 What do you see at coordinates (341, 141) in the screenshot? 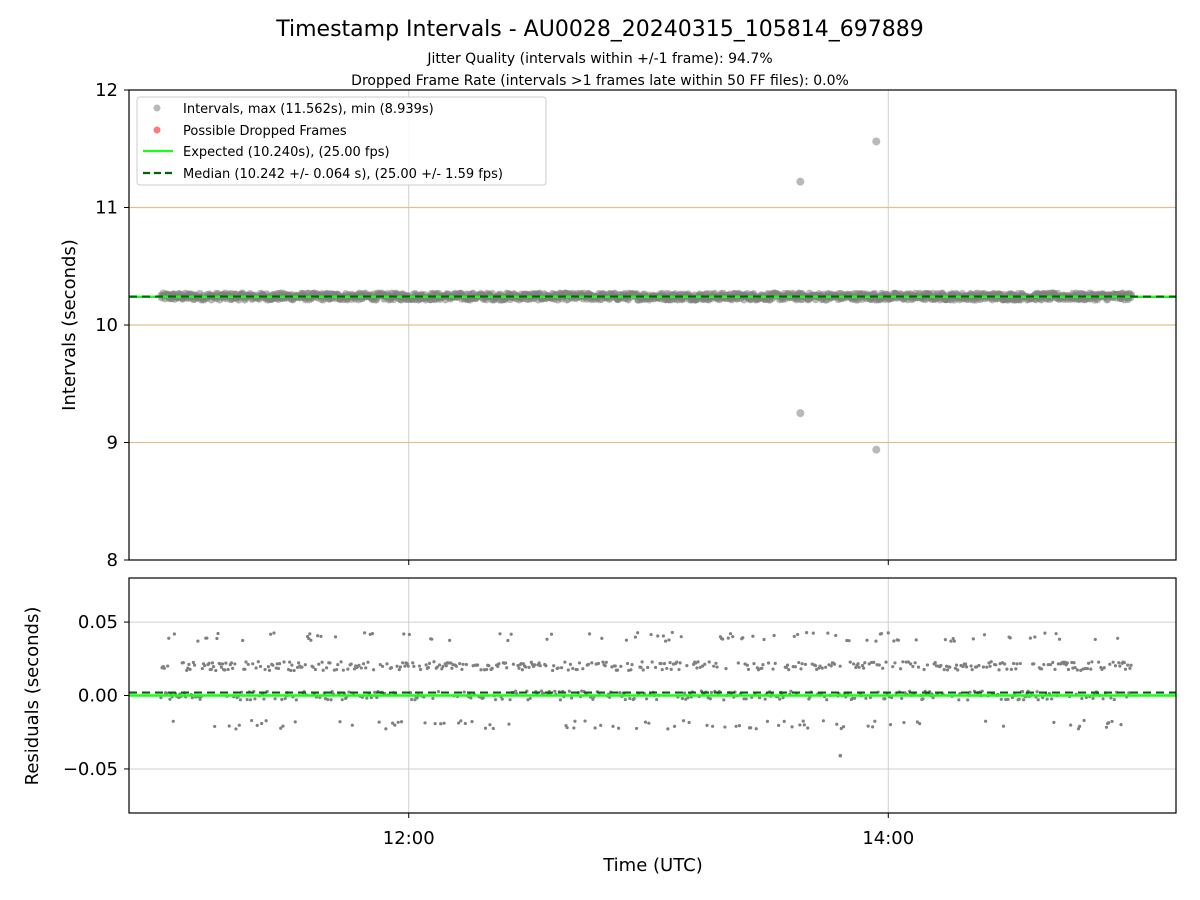
I see `legend-box` at bounding box center [341, 141].